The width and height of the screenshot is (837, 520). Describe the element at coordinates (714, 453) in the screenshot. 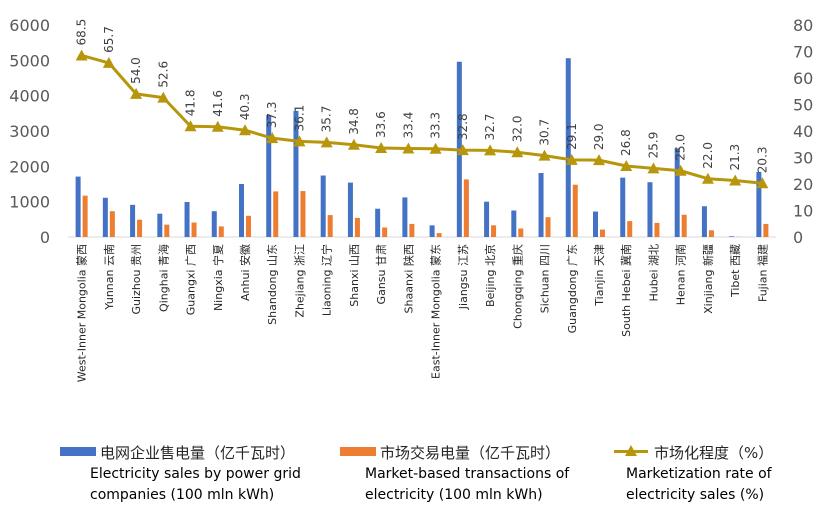

I see `legend-label-marketization: 市场化程度（%）` at that location.